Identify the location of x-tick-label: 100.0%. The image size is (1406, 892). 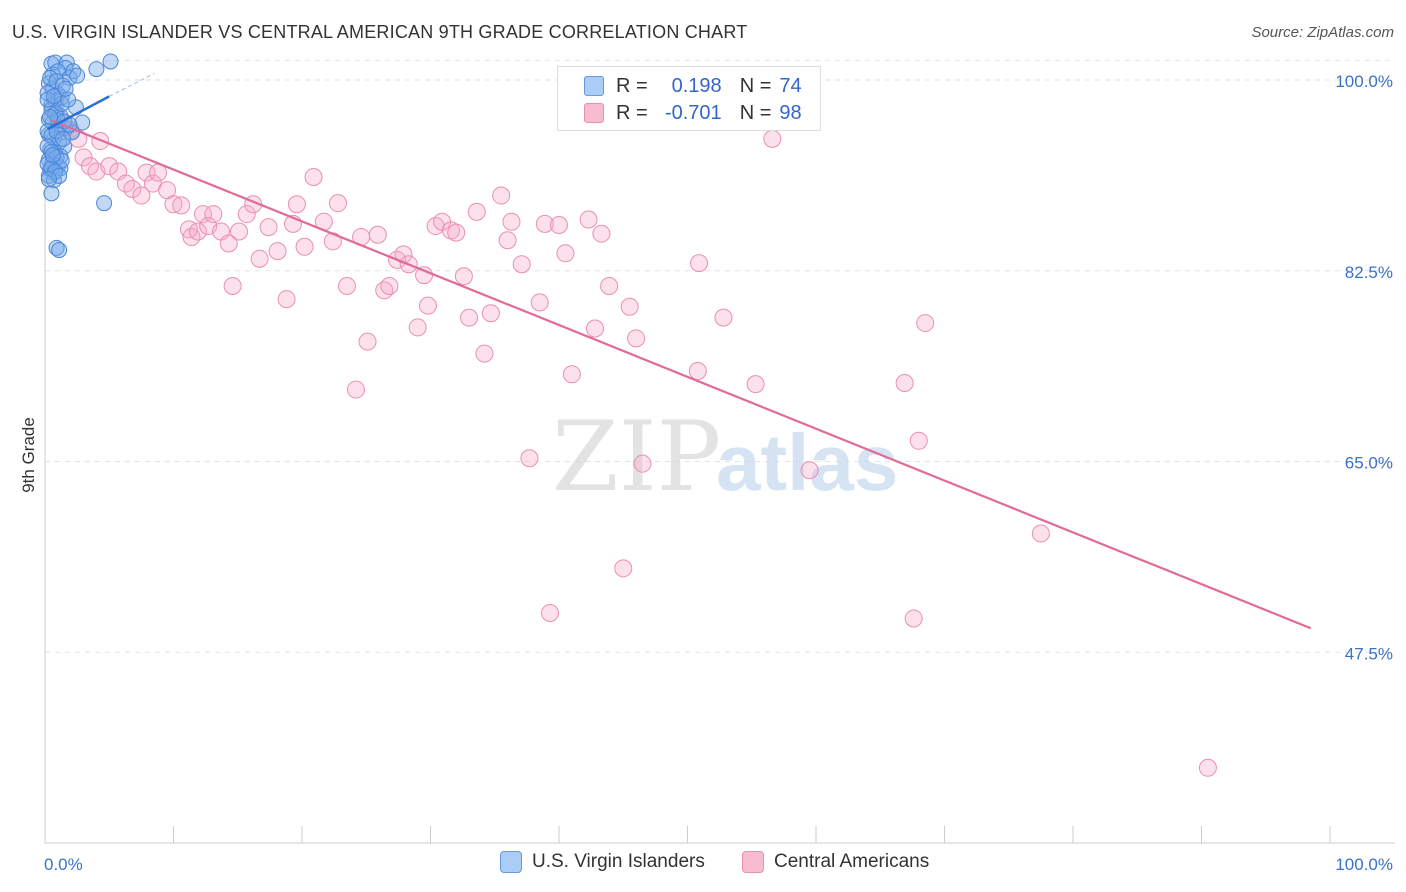
(1364, 864).